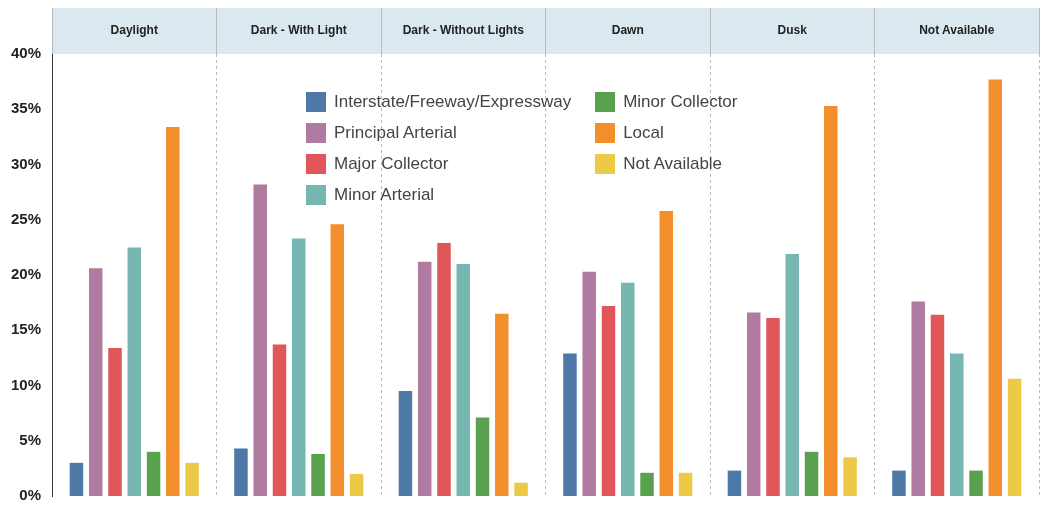  Describe the element at coordinates (26, 329) in the screenshot. I see `y-tick-label: 15%` at that location.